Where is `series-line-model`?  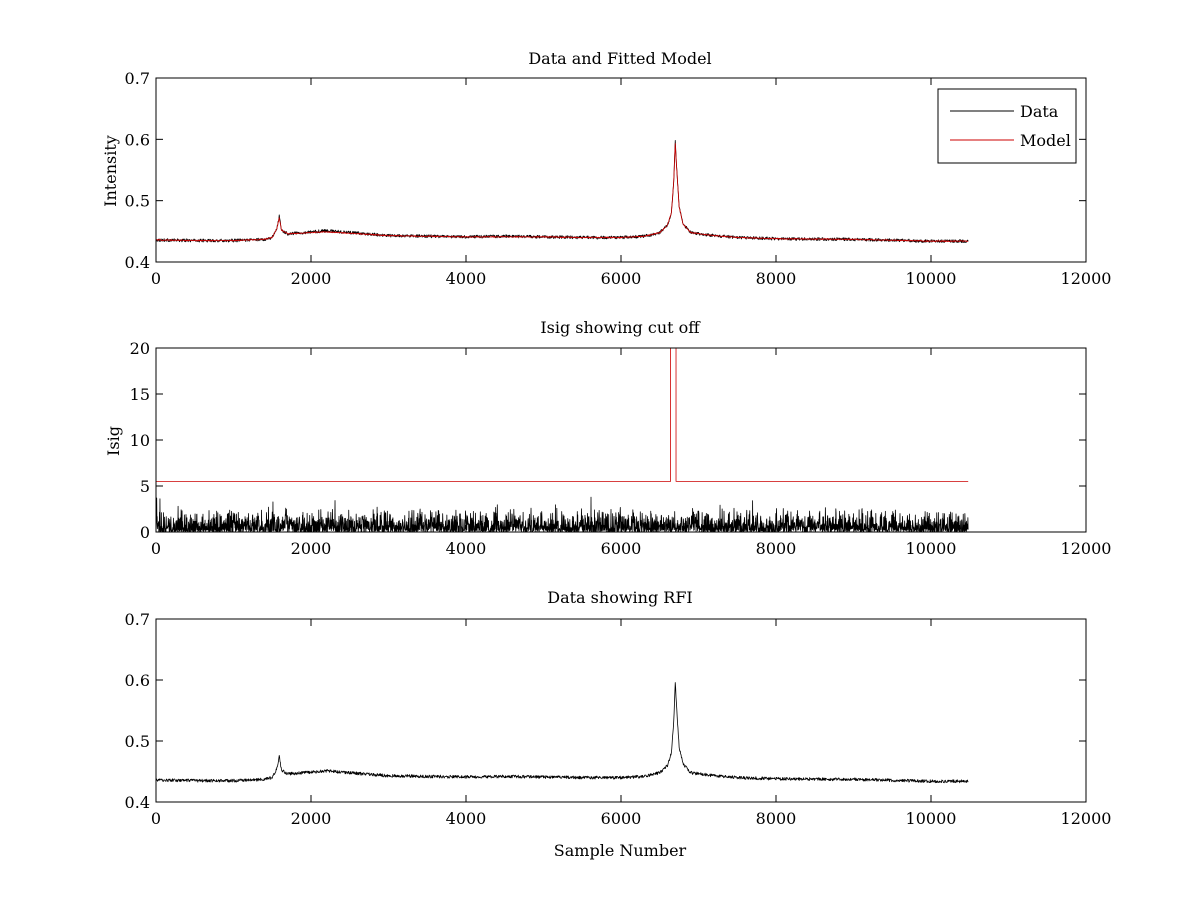 series-line-model is located at coordinates (562, 193).